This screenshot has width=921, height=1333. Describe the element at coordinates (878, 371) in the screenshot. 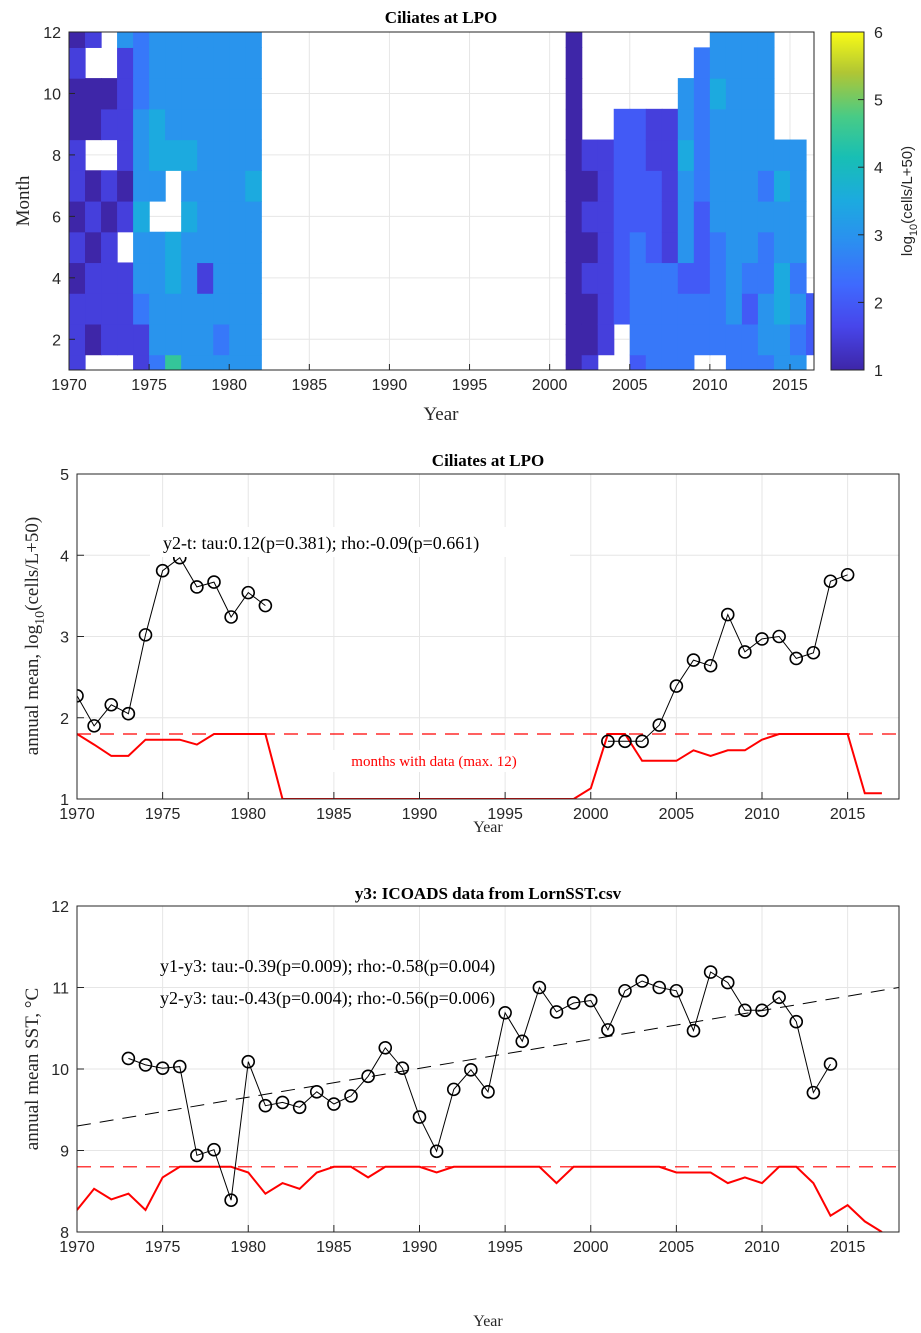

I see `colorbar-tick-label: 1` at that location.